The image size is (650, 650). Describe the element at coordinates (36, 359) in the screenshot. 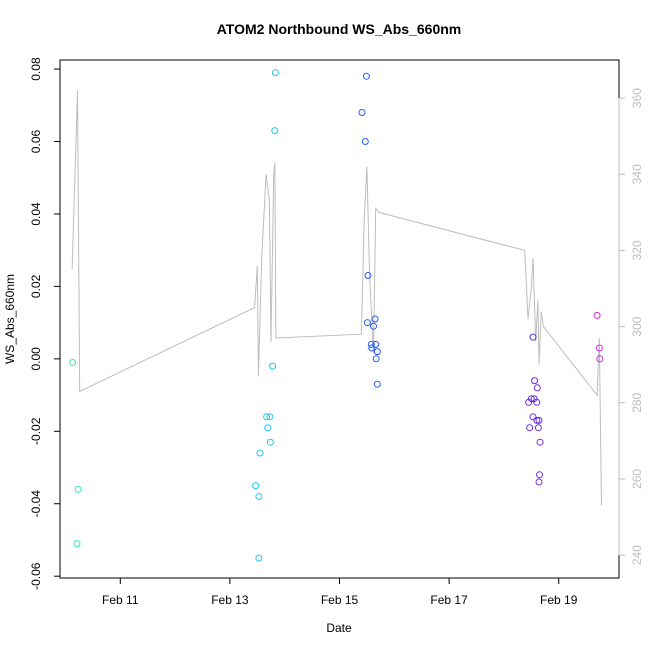

I see `y-tick-label-3: 0.00` at that location.